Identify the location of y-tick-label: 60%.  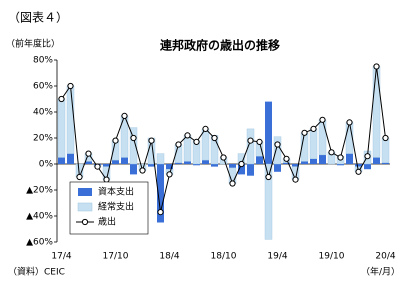
(43, 87).